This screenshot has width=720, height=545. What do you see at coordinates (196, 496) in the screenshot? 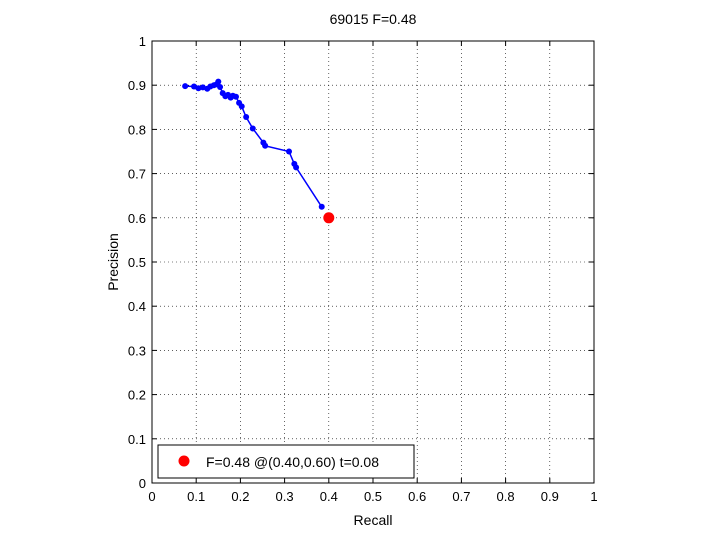
I see `x-tick-label: 0.1` at bounding box center [196, 496].